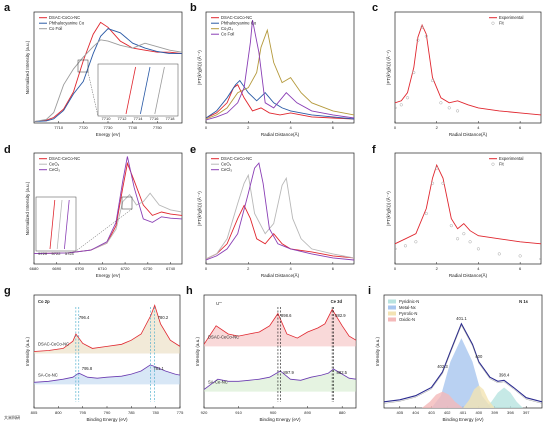 This screenshot has height=424, width=554. What do you see at coordinates (108, 208) in the screenshot?
I see `plot-frame-d` at bounding box center [108, 208].